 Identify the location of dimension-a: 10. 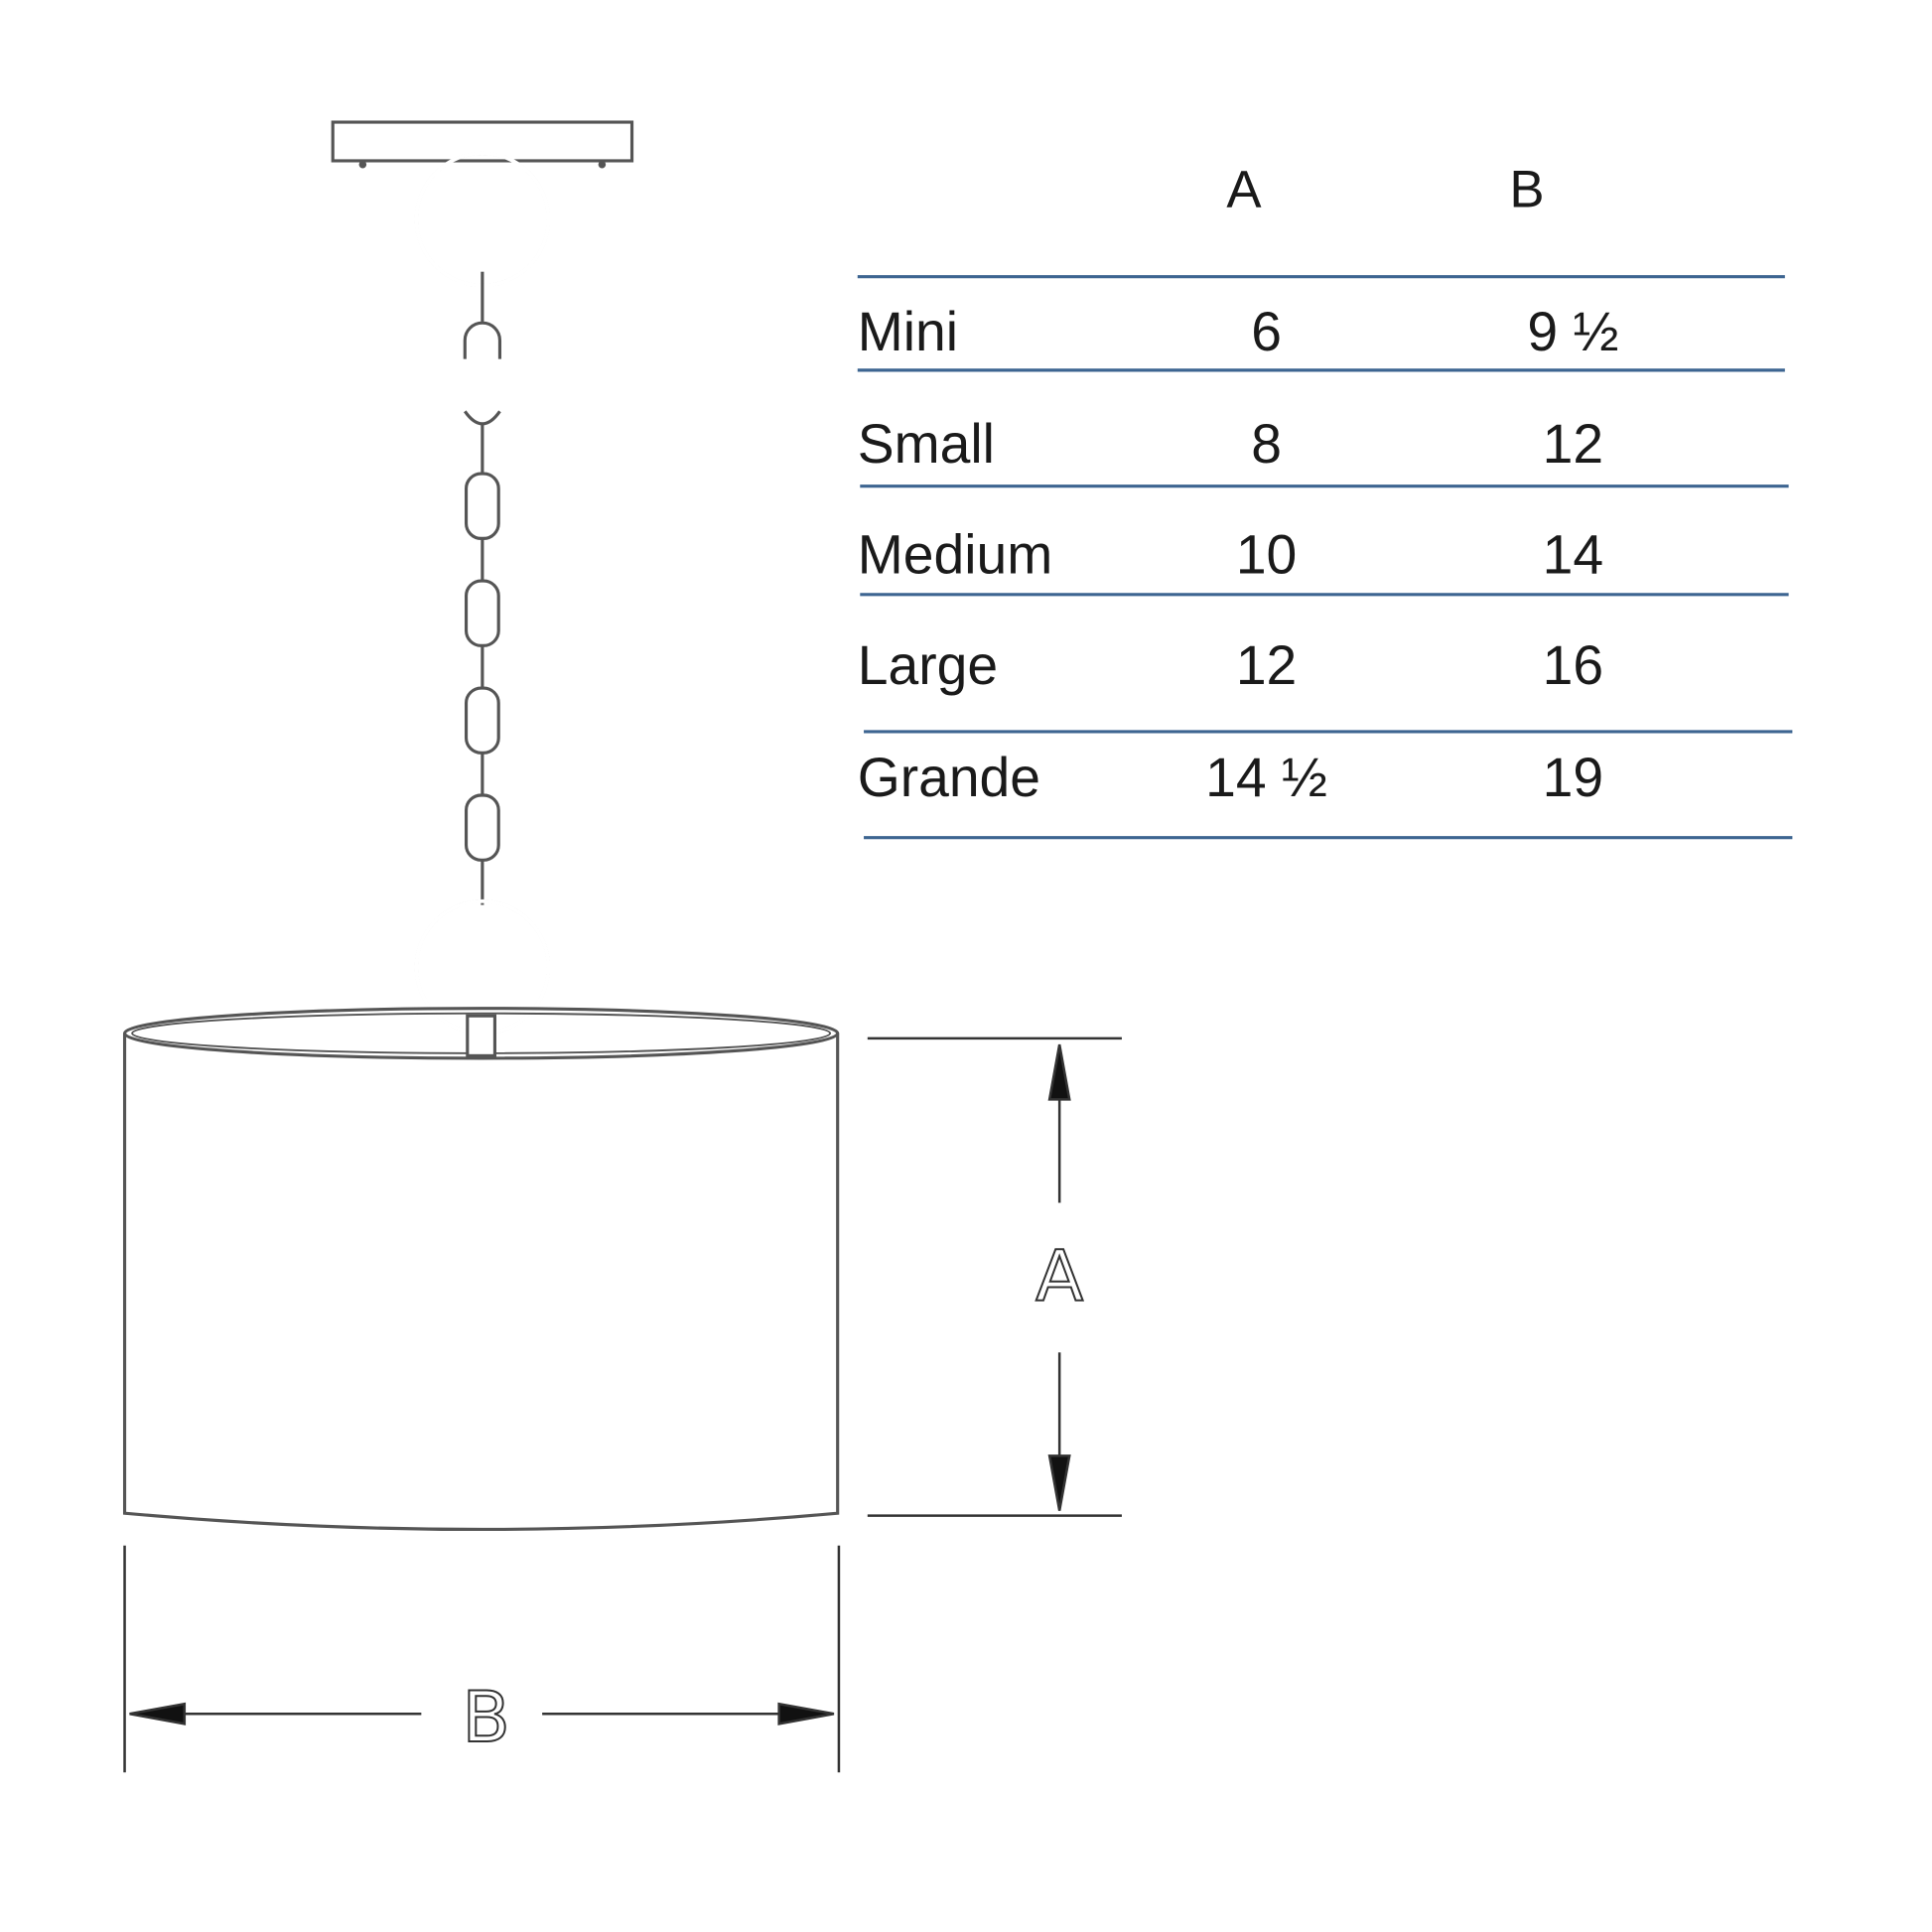
(1266, 555).